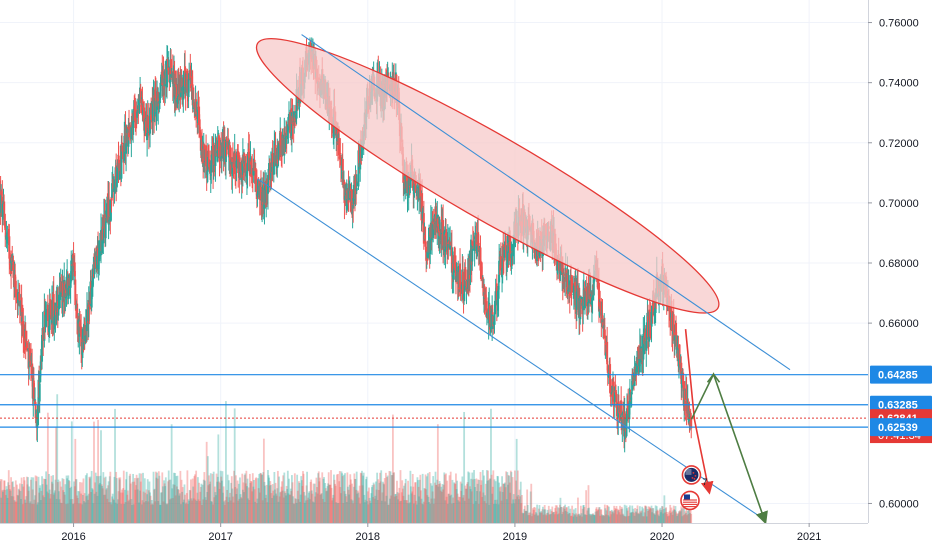  What do you see at coordinates (726, 426) in the screenshot?
I see `projection-arrows` at bounding box center [726, 426].